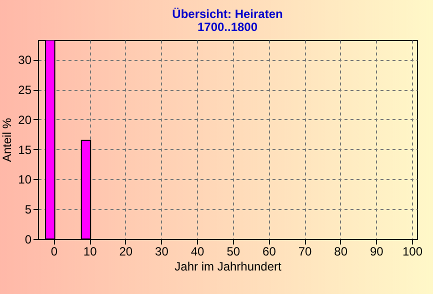 Image resolution: width=433 pixels, height=294 pixels. I want to click on x-tick-label: 0, so click(54, 251).